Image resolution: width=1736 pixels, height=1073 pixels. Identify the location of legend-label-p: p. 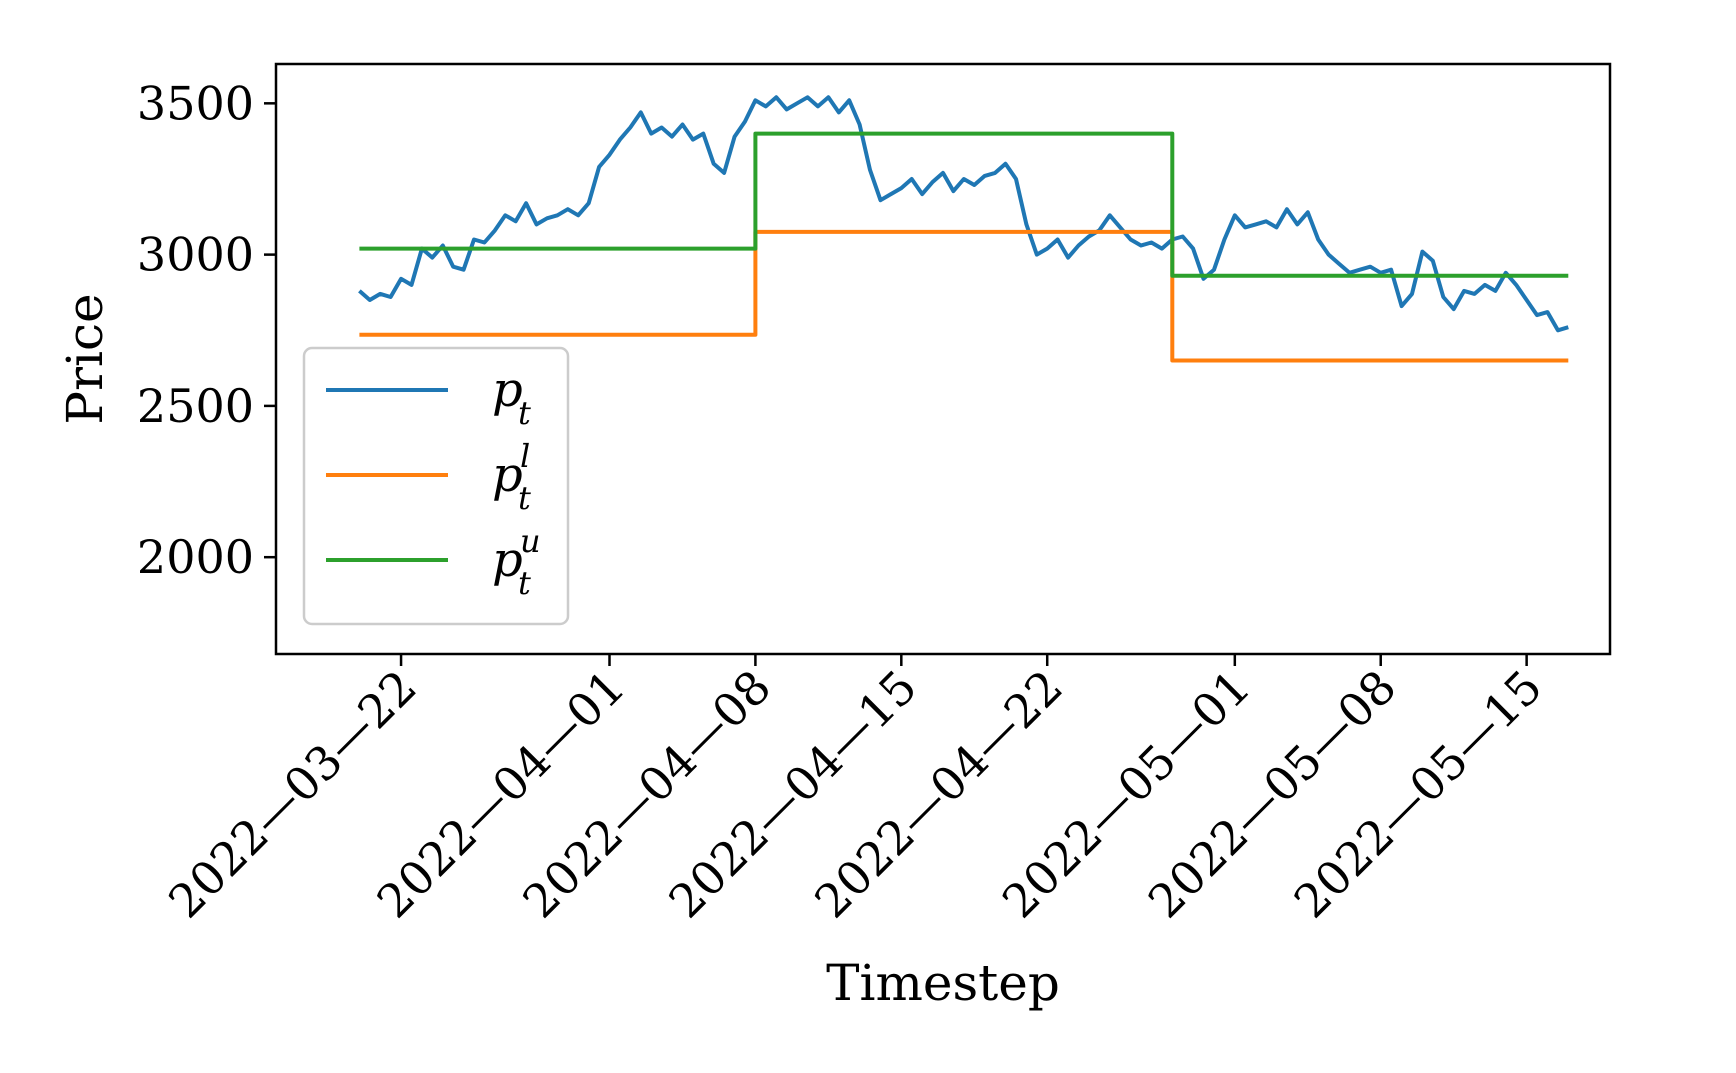
(507, 390).